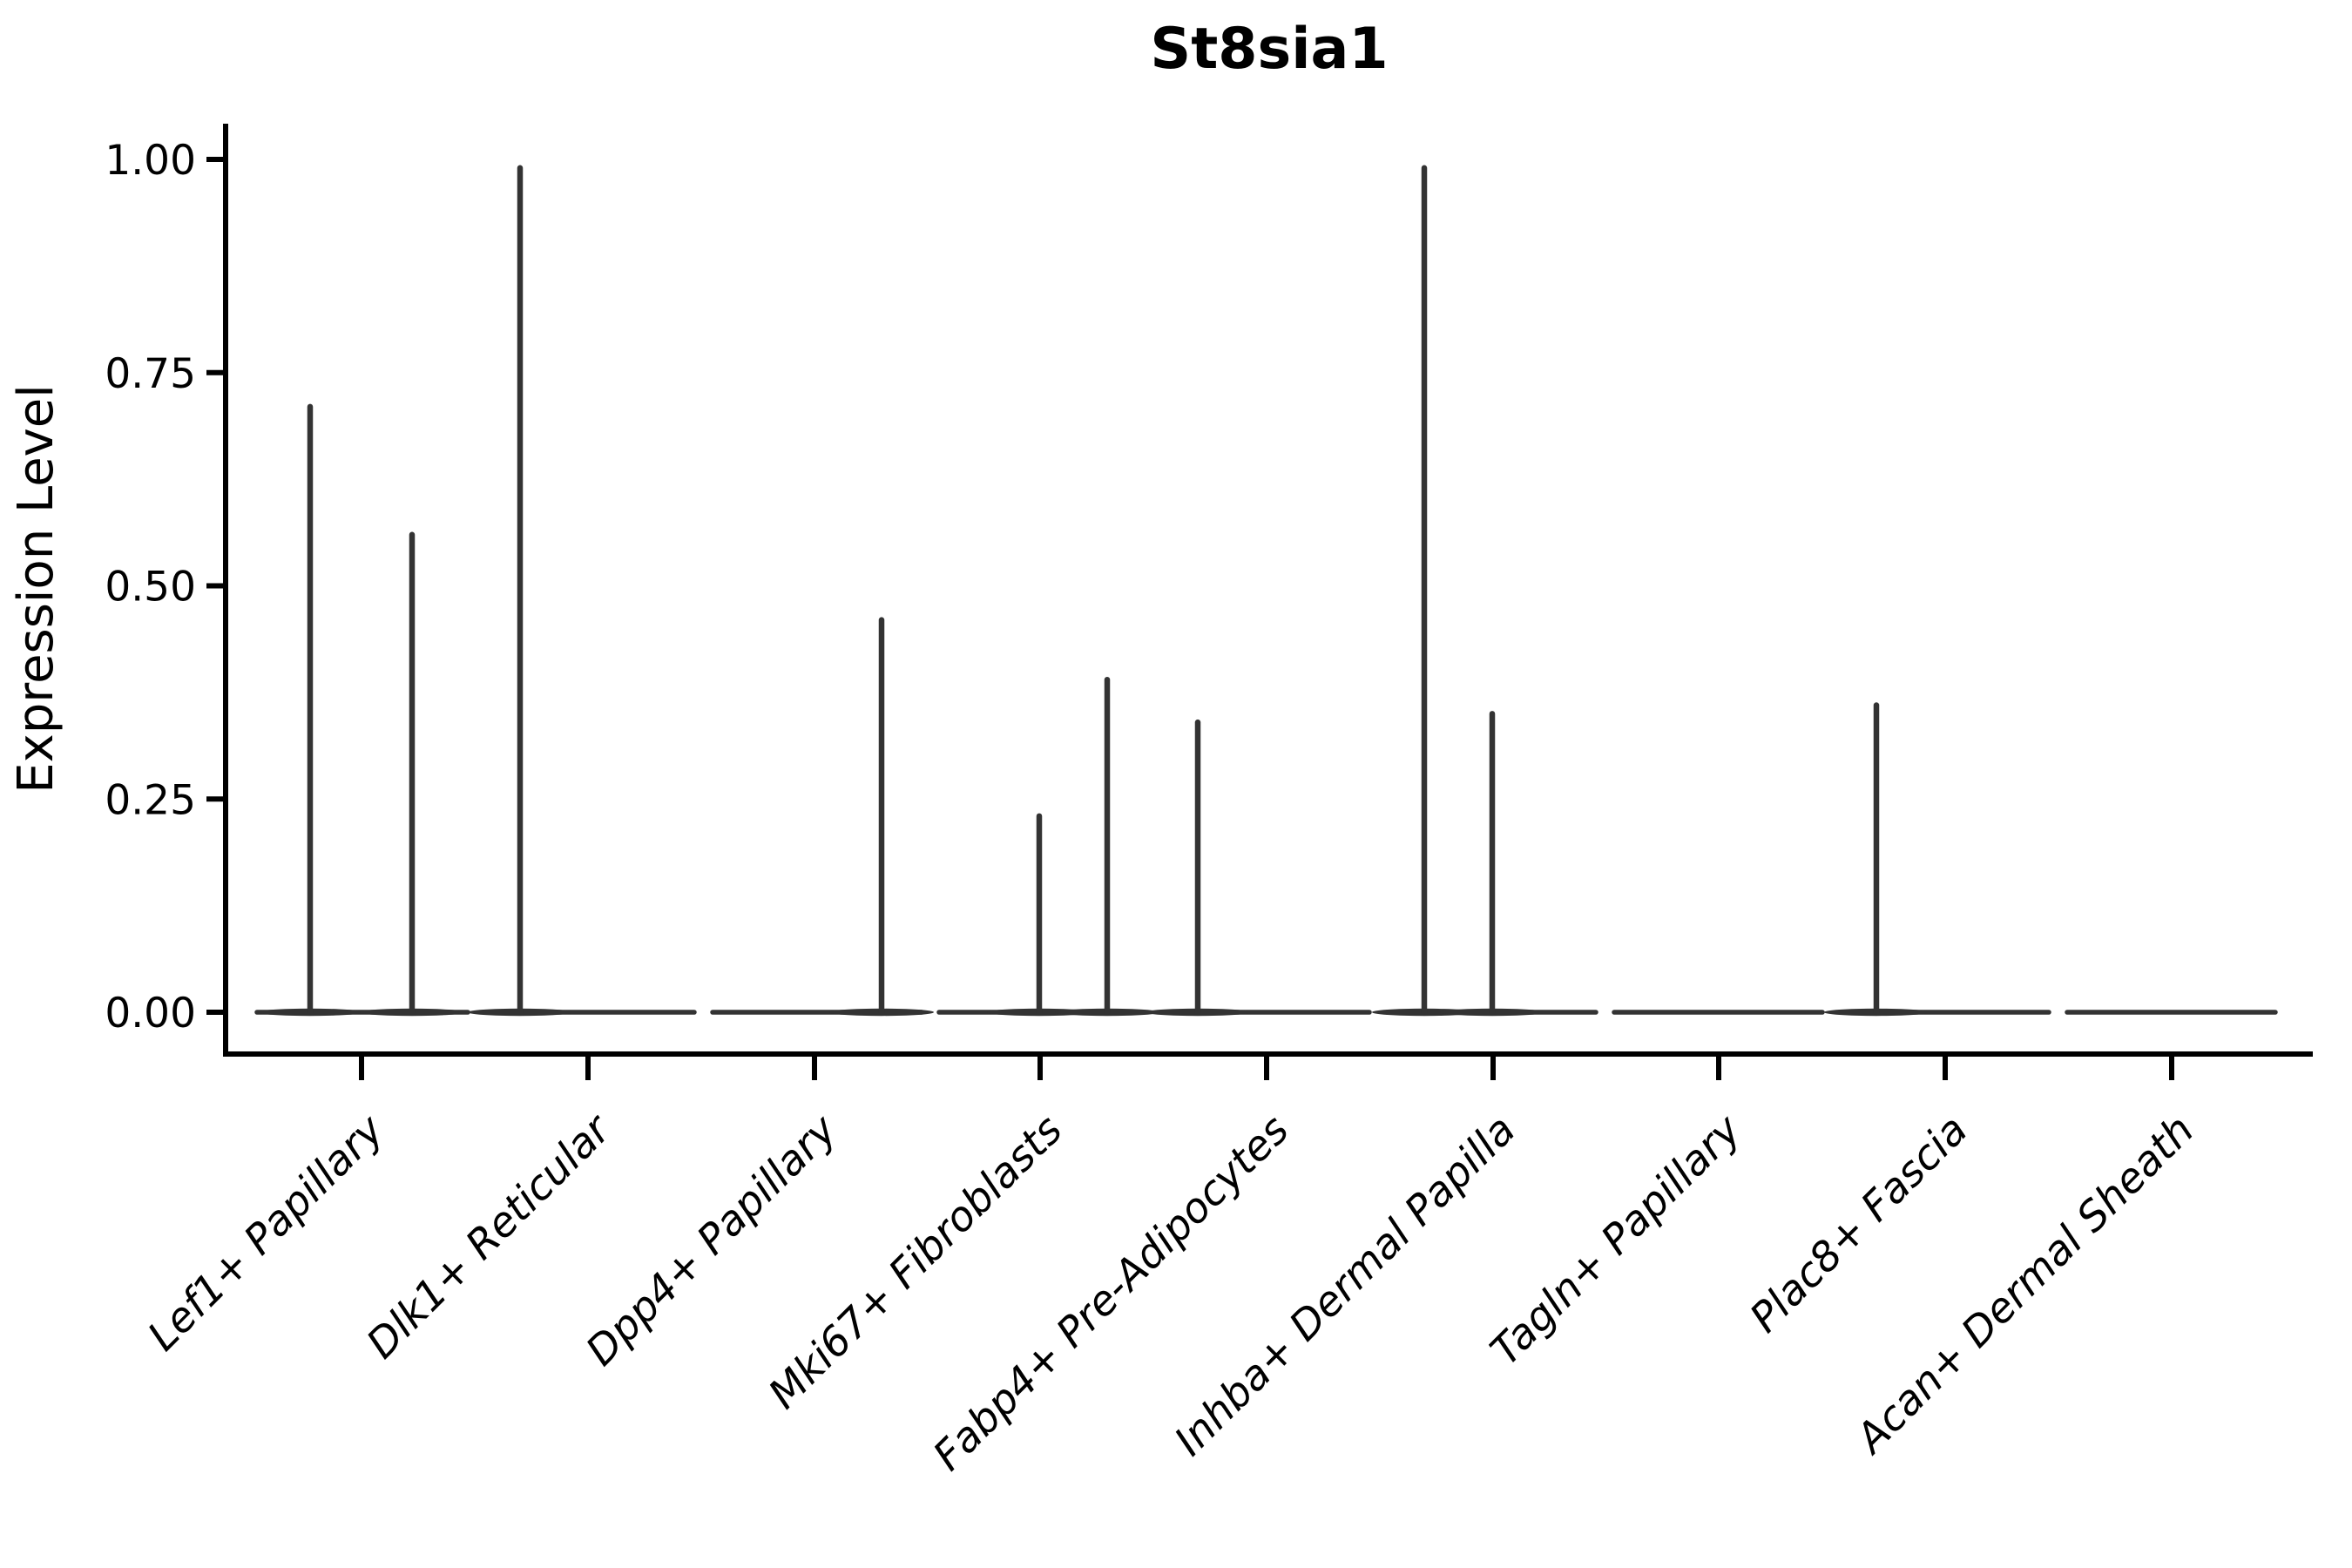 This screenshot has height=1568, width=2352. What do you see at coordinates (266, 1233) in the screenshot?
I see `x-tick-label: Lef1+ Papillary` at bounding box center [266, 1233].